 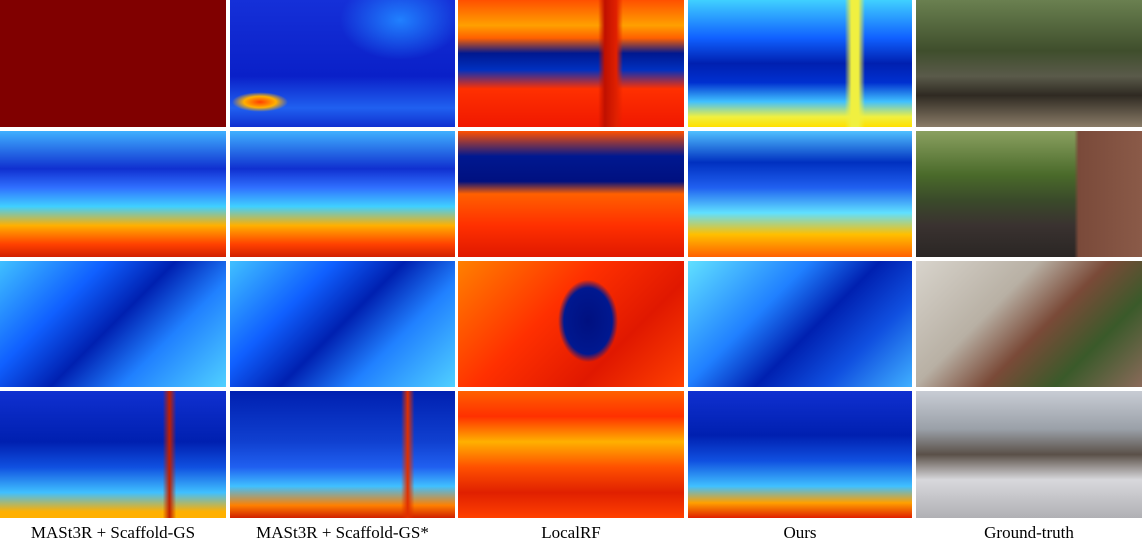 I want to click on column-label: MASt3R + Scaffold-GS*, so click(x=342, y=532).